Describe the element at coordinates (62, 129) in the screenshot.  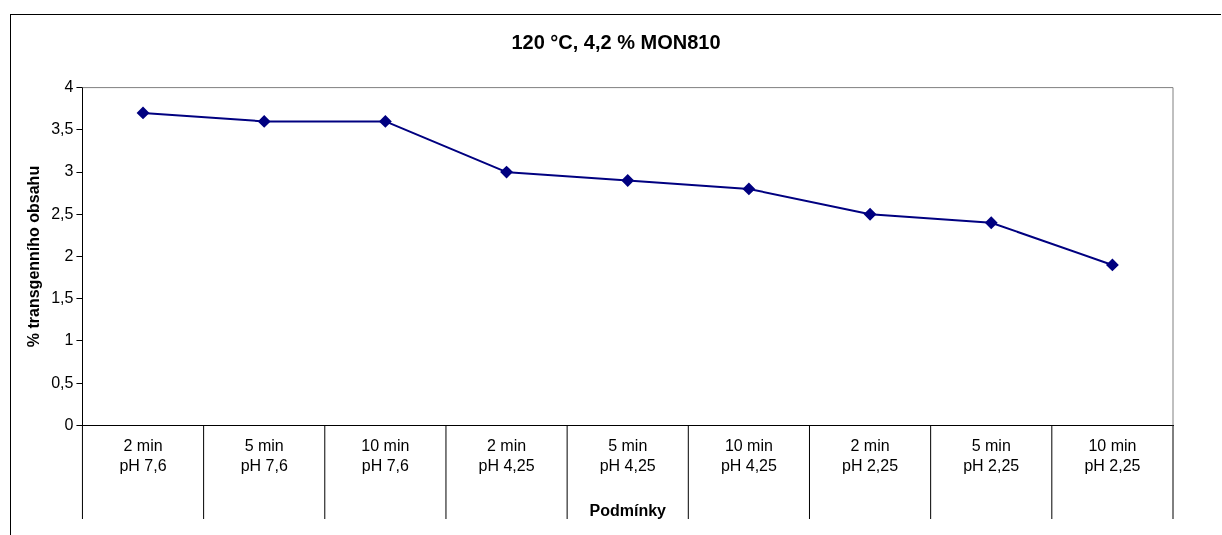
I see `y-tick-label: 3,5` at that location.